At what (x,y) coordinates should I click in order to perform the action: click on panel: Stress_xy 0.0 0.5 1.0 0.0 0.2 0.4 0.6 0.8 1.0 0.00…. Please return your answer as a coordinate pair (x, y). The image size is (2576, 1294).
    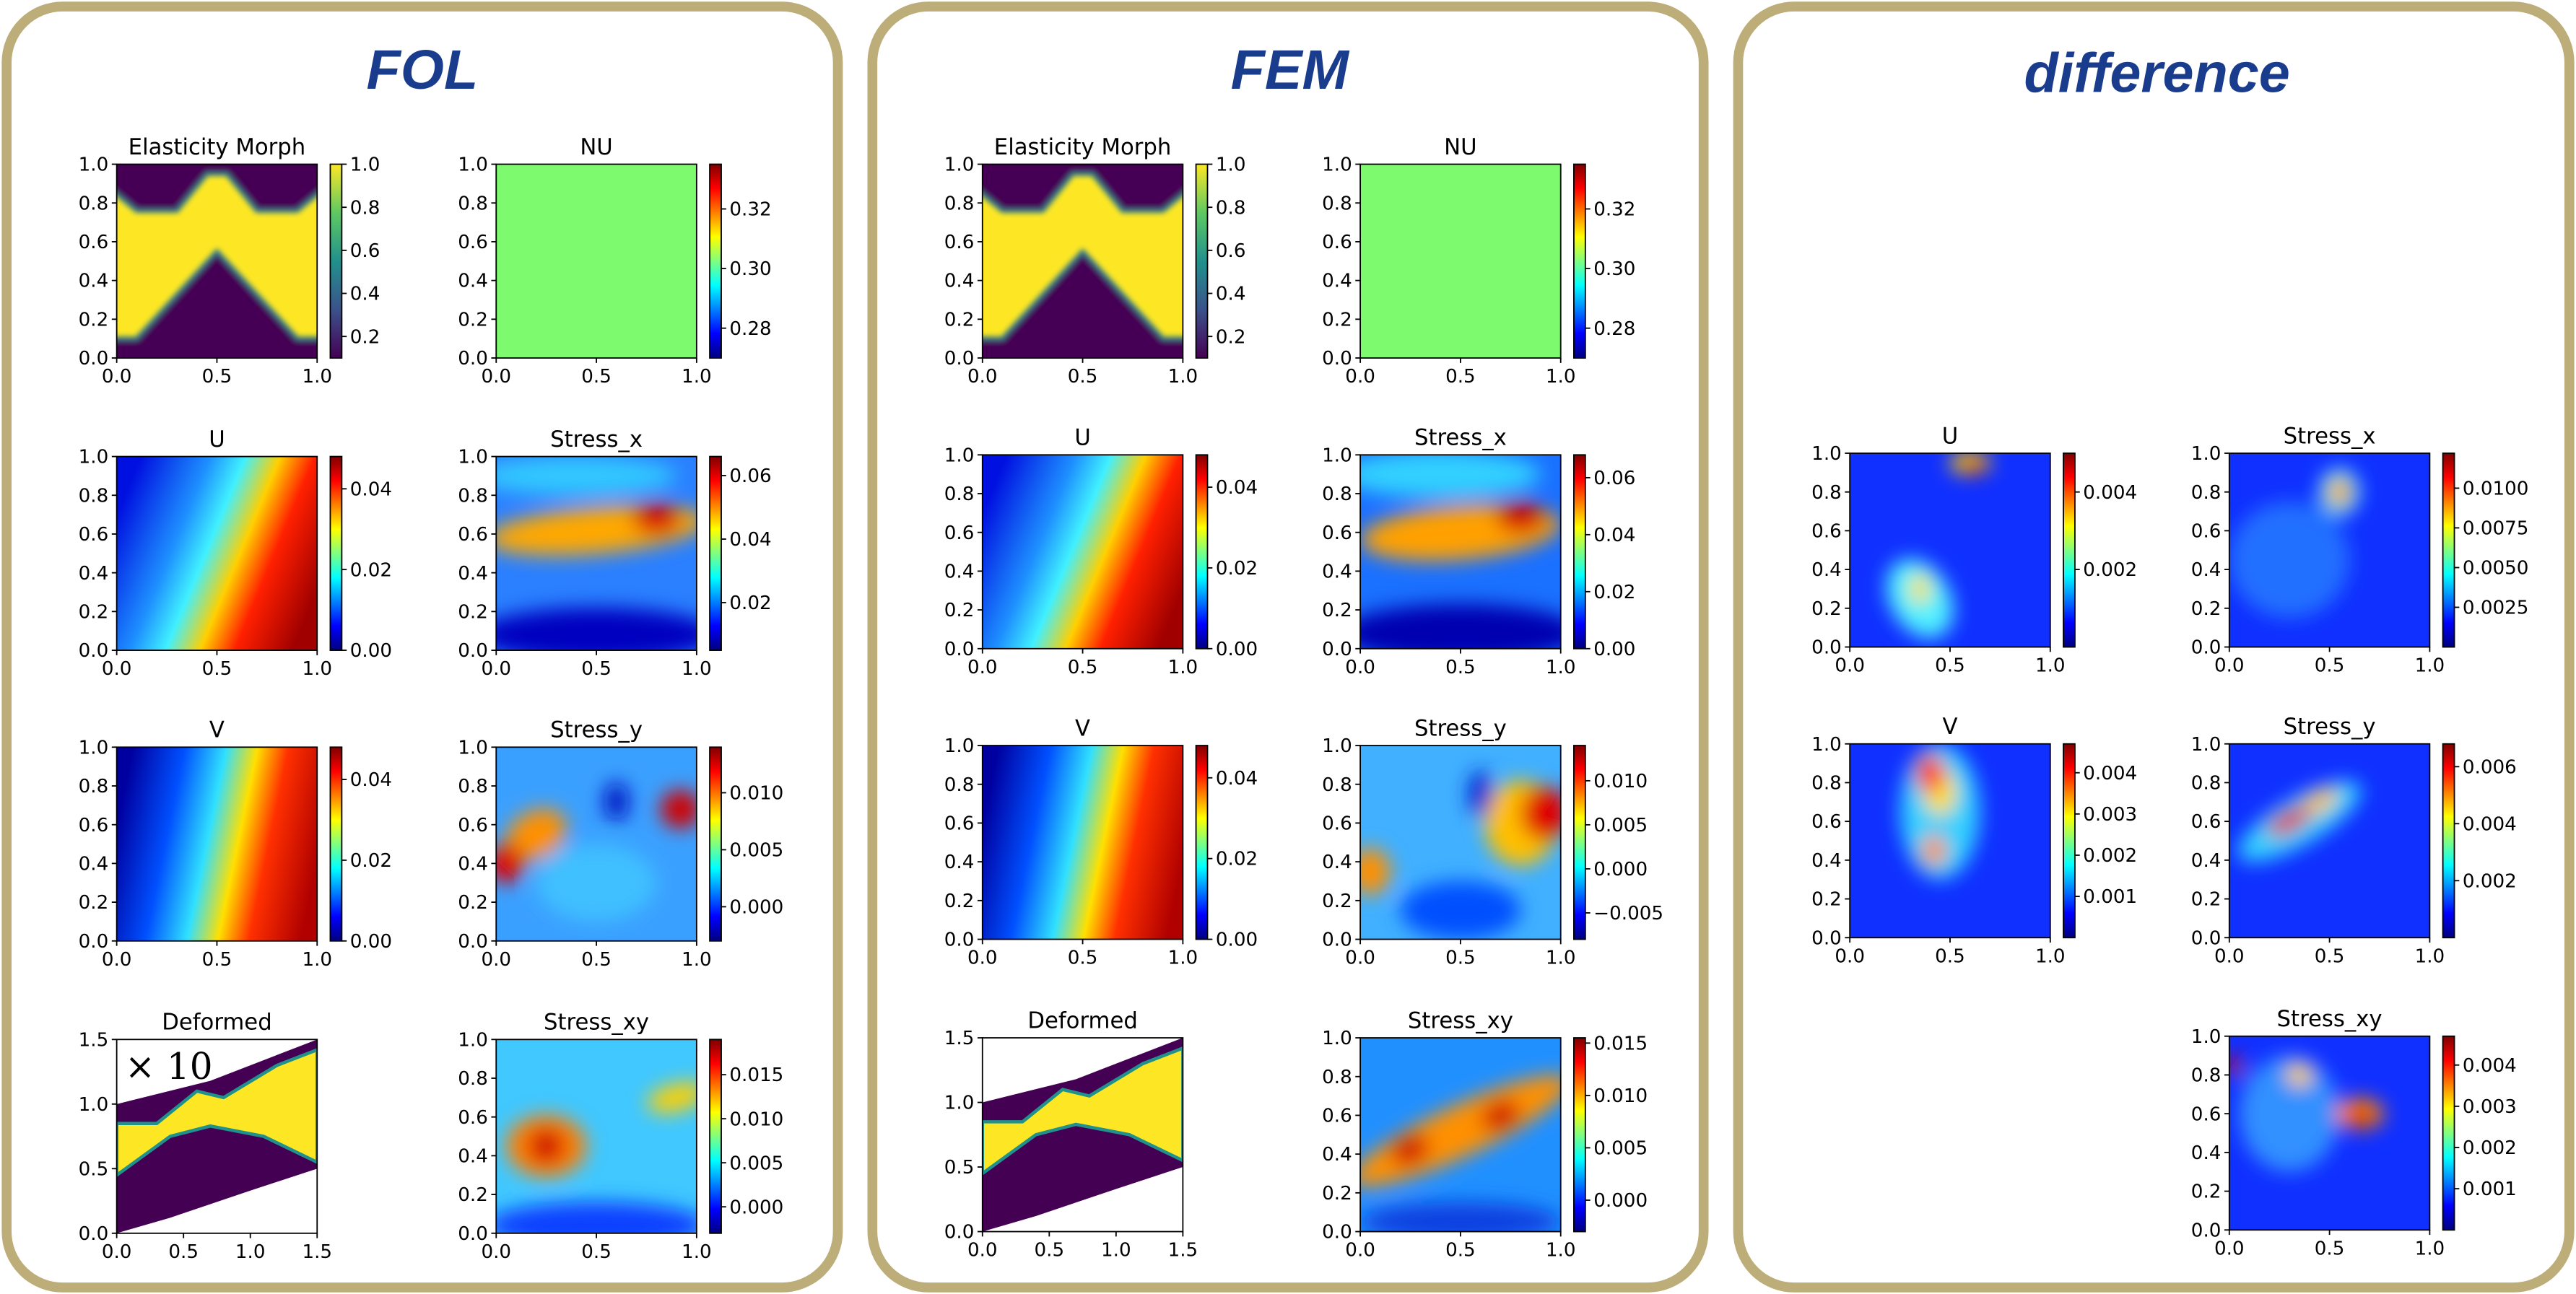
    Looking at the image, I should click on (1485, 1134).